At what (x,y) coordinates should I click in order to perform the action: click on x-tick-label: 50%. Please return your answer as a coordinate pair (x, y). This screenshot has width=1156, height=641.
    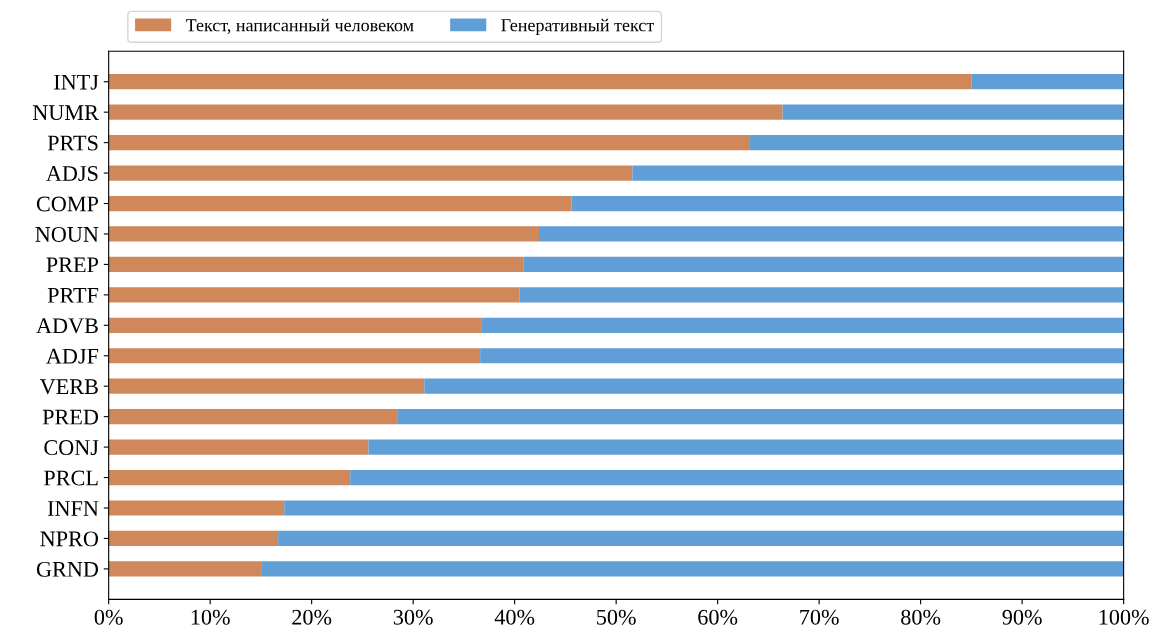
    Looking at the image, I should click on (616, 617).